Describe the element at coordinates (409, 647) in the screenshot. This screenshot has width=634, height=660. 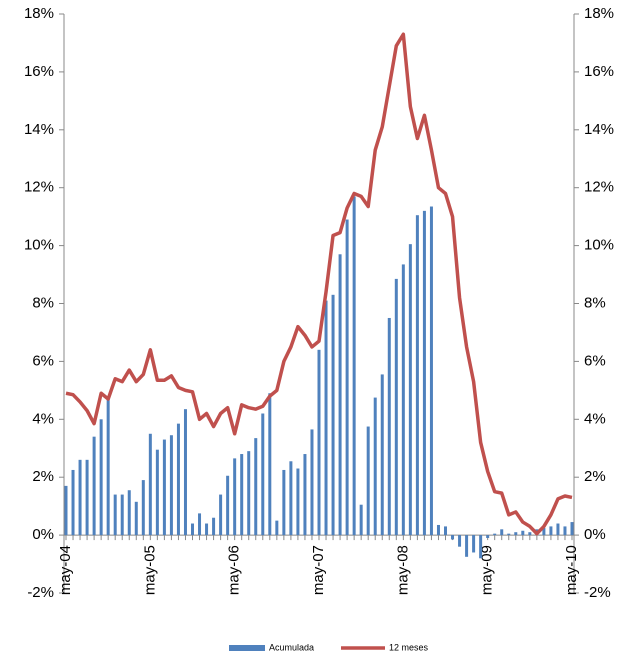
I see `legend-label: 12 meses` at that location.